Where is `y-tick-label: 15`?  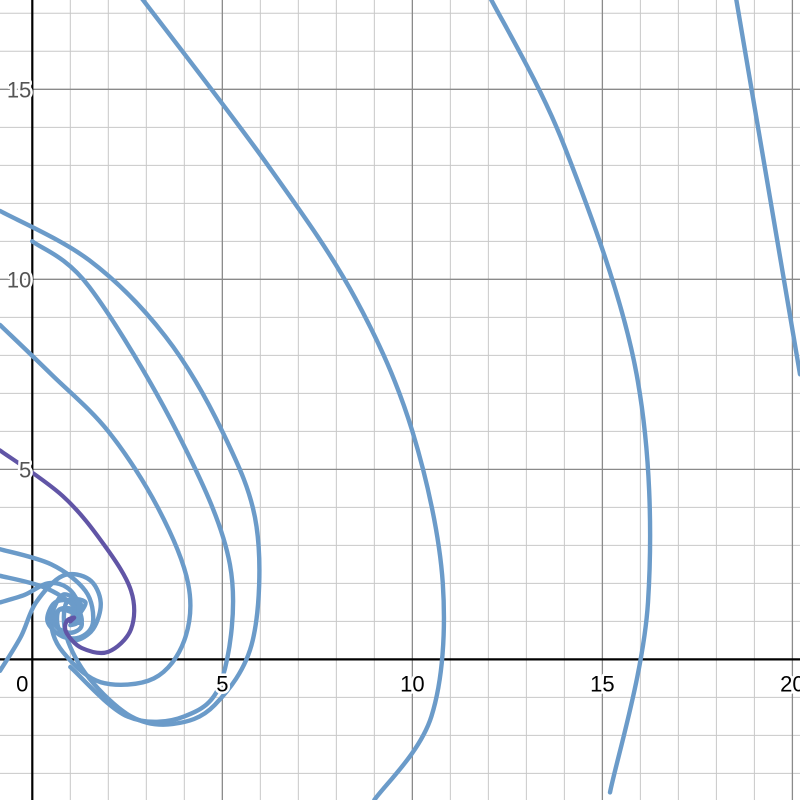 y-tick-label: 15 is located at coordinates (19, 89).